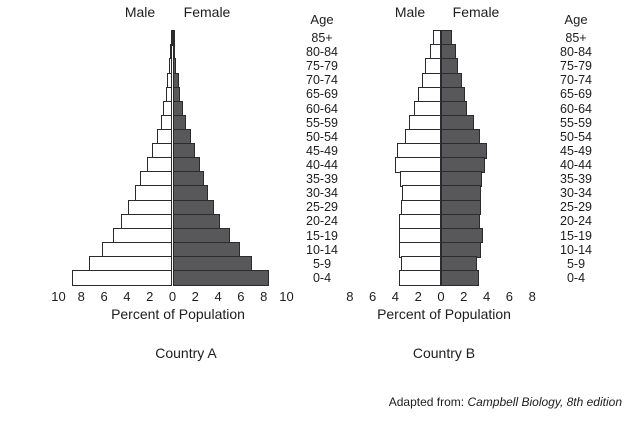 This screenshot has width=633, height=422. Describe the element at coordinates (410, 12) in the screenshot. I see `male-column-label-country-b: Male` at that location.